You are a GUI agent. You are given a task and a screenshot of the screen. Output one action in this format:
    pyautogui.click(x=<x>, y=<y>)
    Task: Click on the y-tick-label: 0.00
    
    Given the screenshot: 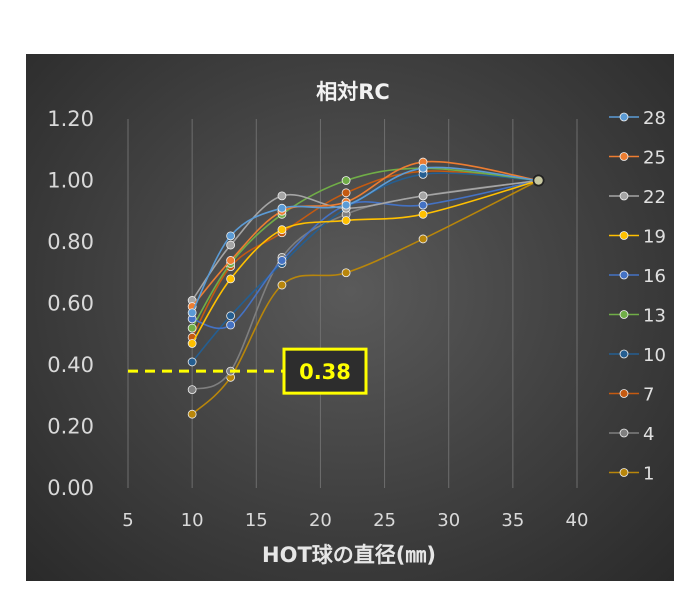 What is the action you would take?
    pyautogui.click(x=70, y=488)
    